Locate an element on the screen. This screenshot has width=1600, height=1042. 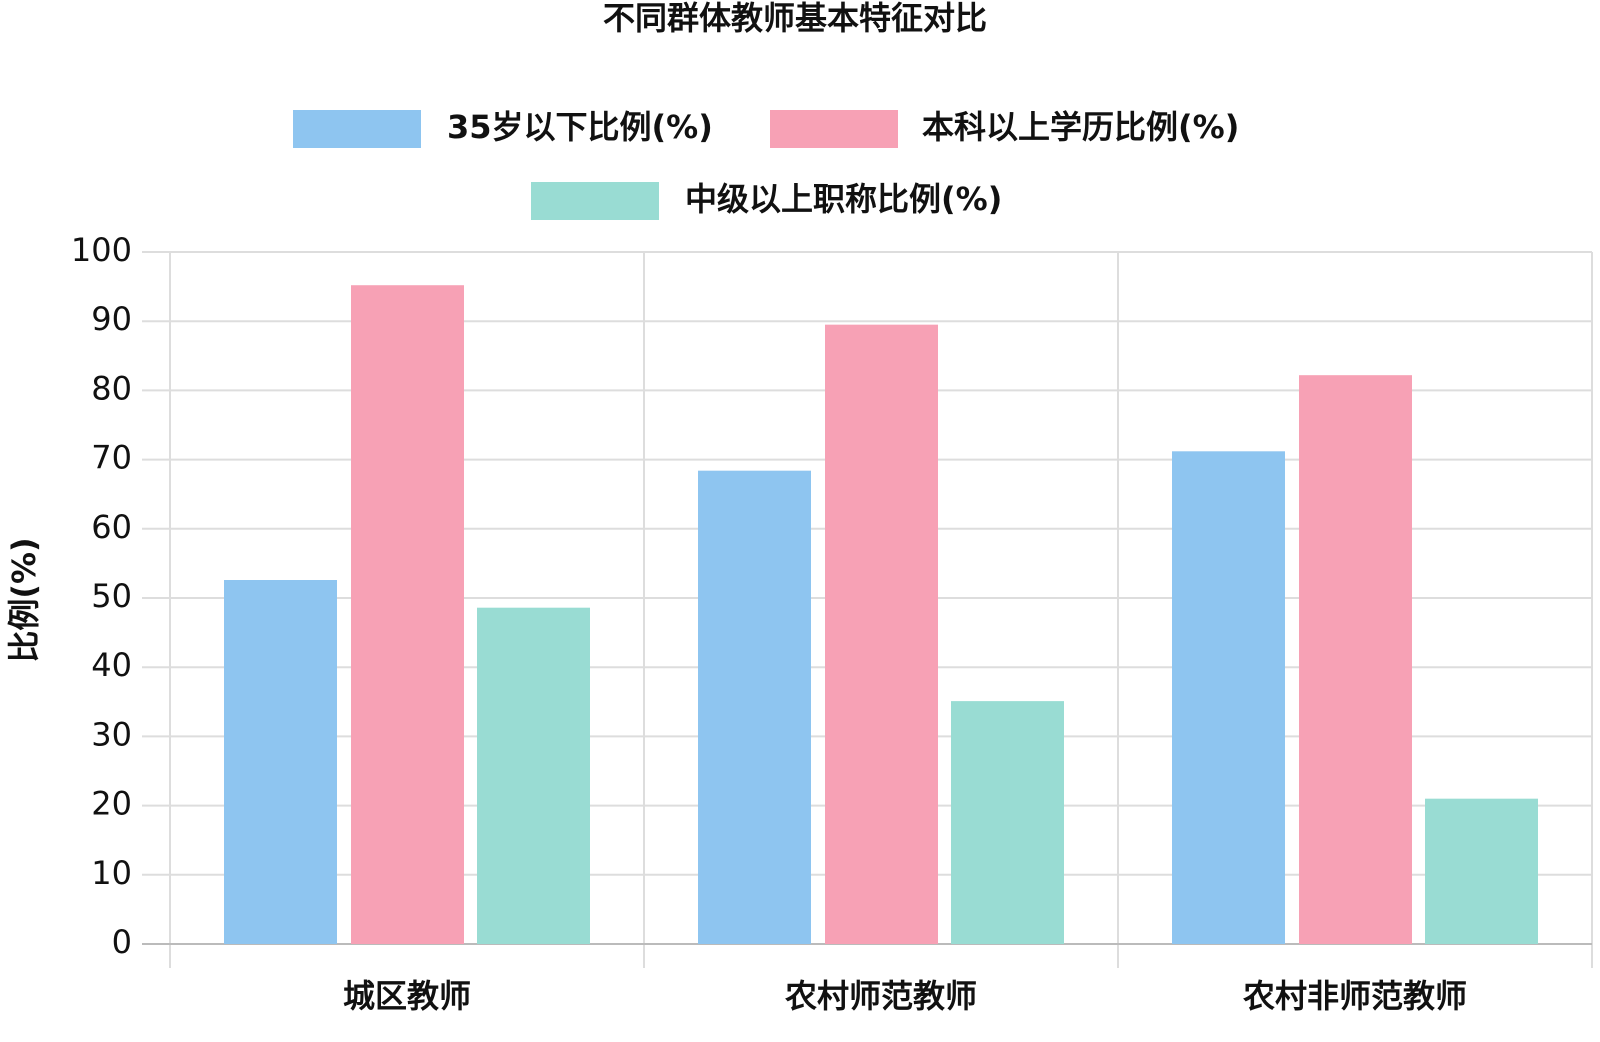
legend-label: 中级以上职称比例(%) is located at coordinates (843, 199).